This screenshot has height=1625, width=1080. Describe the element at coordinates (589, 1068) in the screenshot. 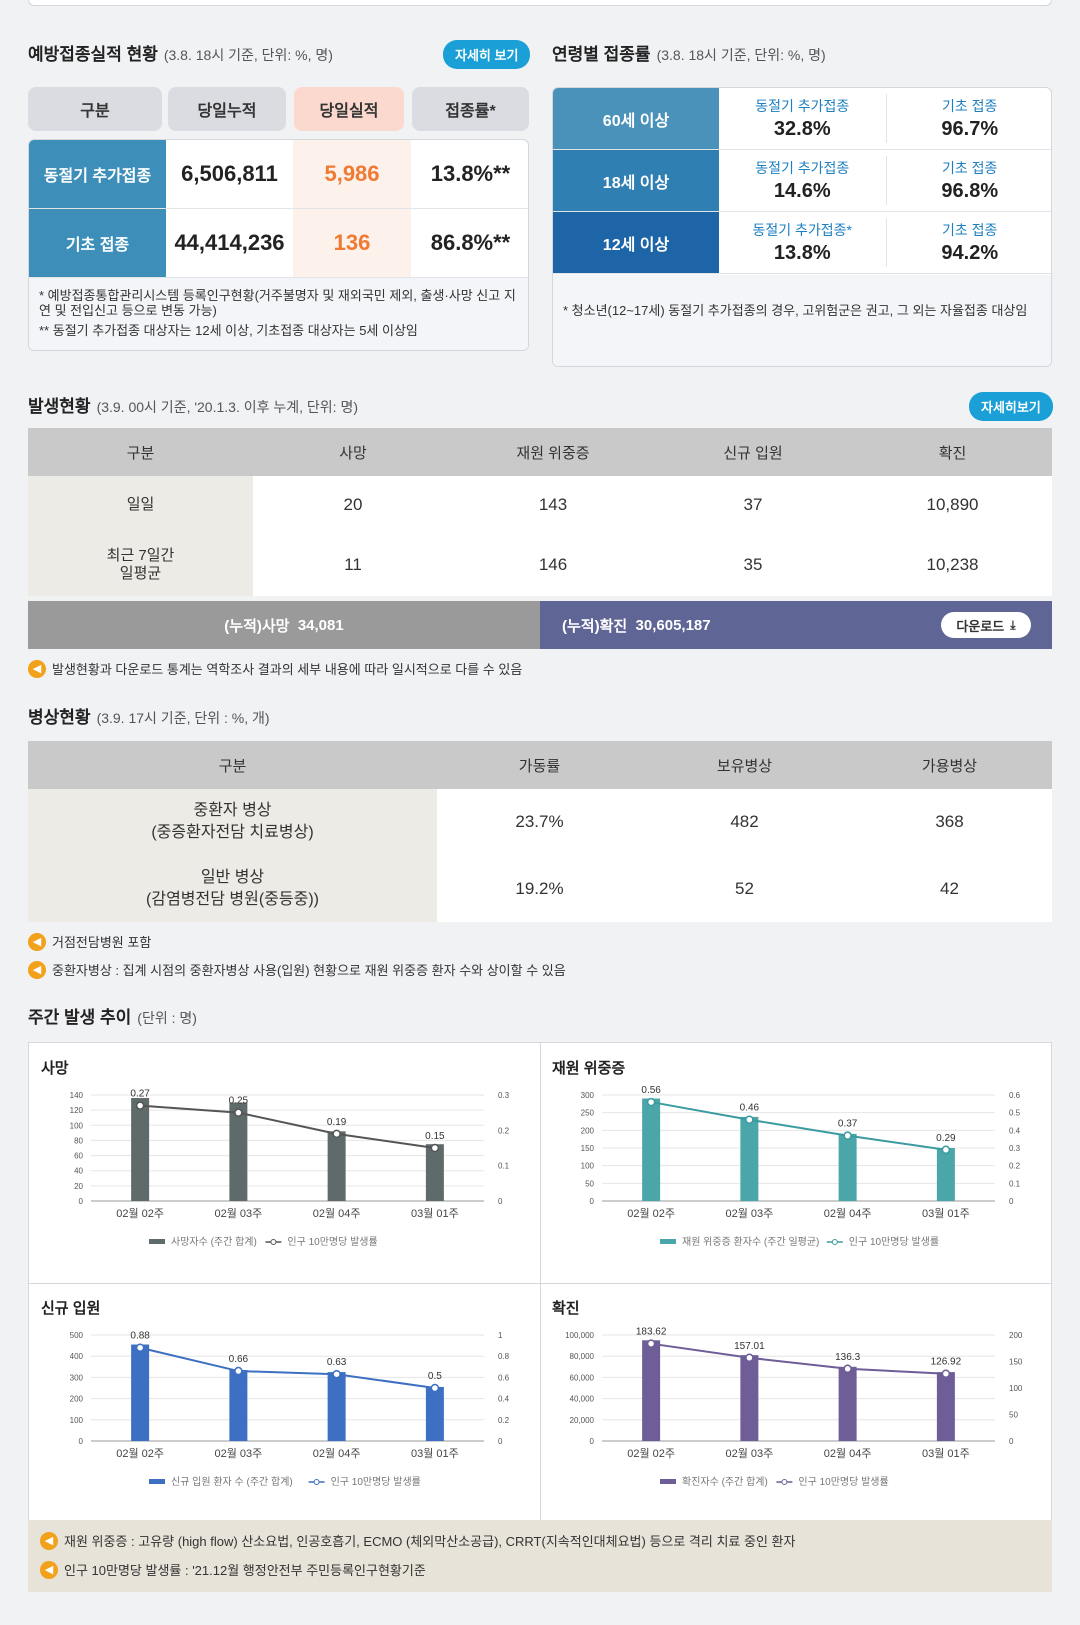

I see `chart-title: 재원 위중증` at that location.